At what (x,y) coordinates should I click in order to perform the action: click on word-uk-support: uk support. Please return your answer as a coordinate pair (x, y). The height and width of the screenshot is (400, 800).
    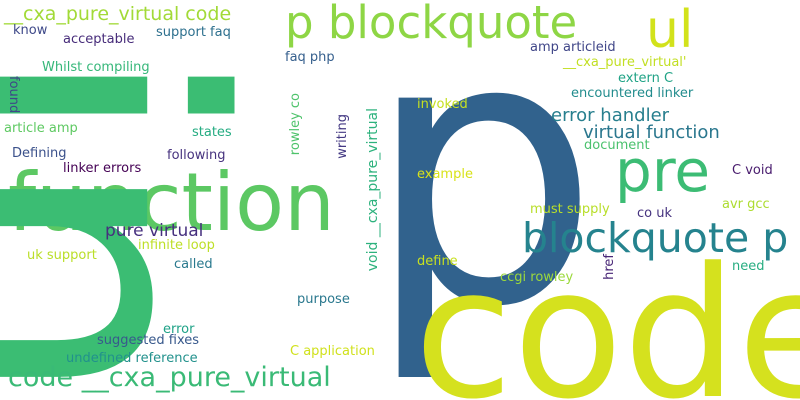
    Looking at the image, I should click on (62, 255).